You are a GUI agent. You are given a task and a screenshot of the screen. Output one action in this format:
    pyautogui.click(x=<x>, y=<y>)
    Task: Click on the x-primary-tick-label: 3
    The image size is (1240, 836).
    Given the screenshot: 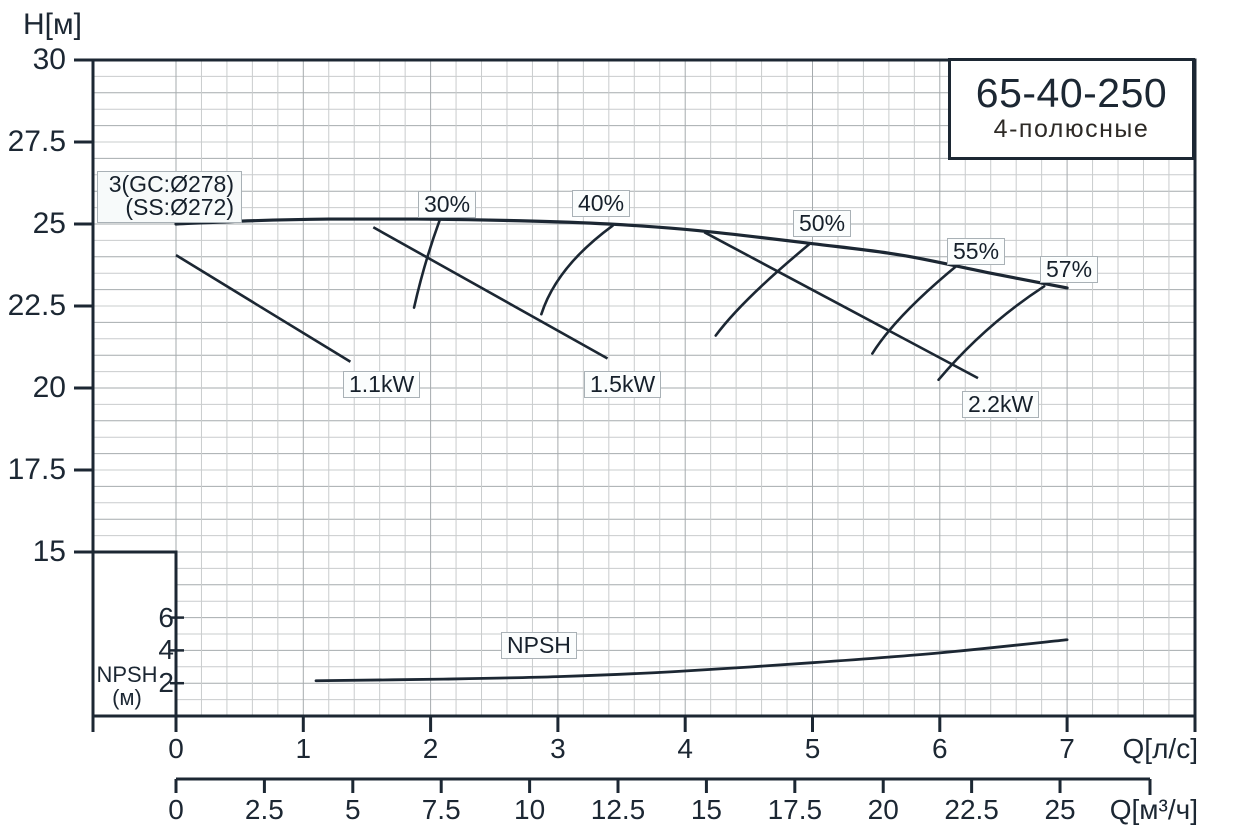 What is the action you would take?
    pyautogui.click(x=558, y=748)
    